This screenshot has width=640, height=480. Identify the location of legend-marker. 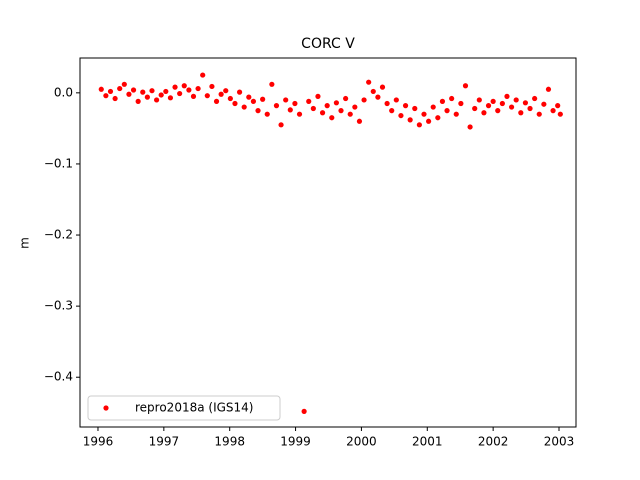
(106, 408).